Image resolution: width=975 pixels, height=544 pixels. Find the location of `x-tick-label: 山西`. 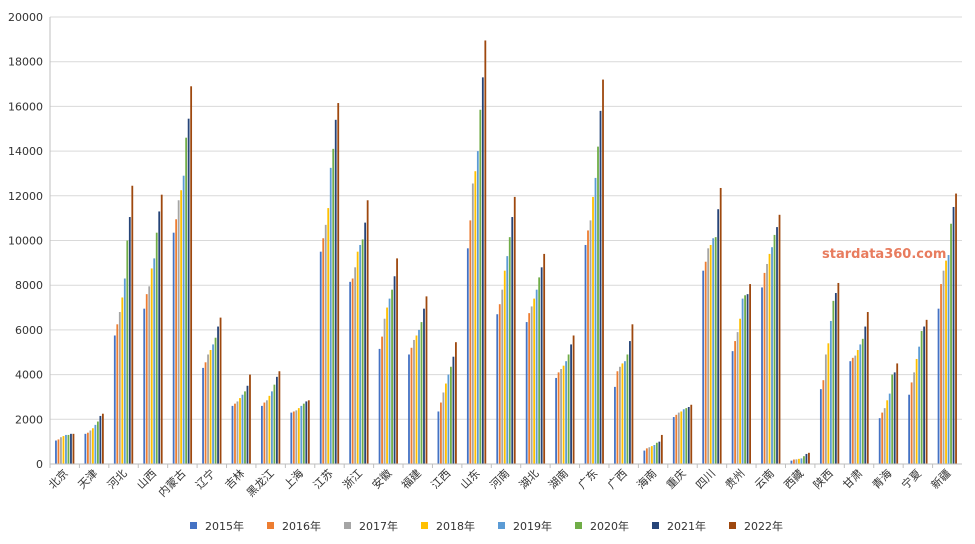

x-tick-label: 山西 is located at coordinates (146, 479).